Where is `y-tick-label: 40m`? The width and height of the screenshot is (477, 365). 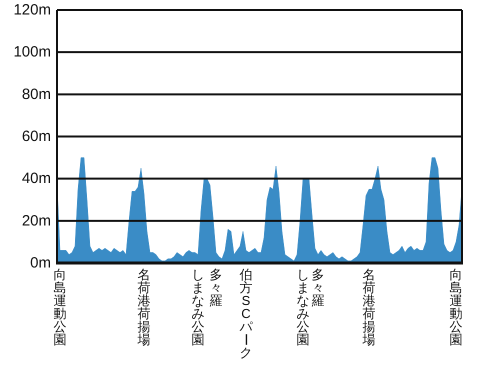
y-tick-label: 40m is located at coordinates (36, 179).